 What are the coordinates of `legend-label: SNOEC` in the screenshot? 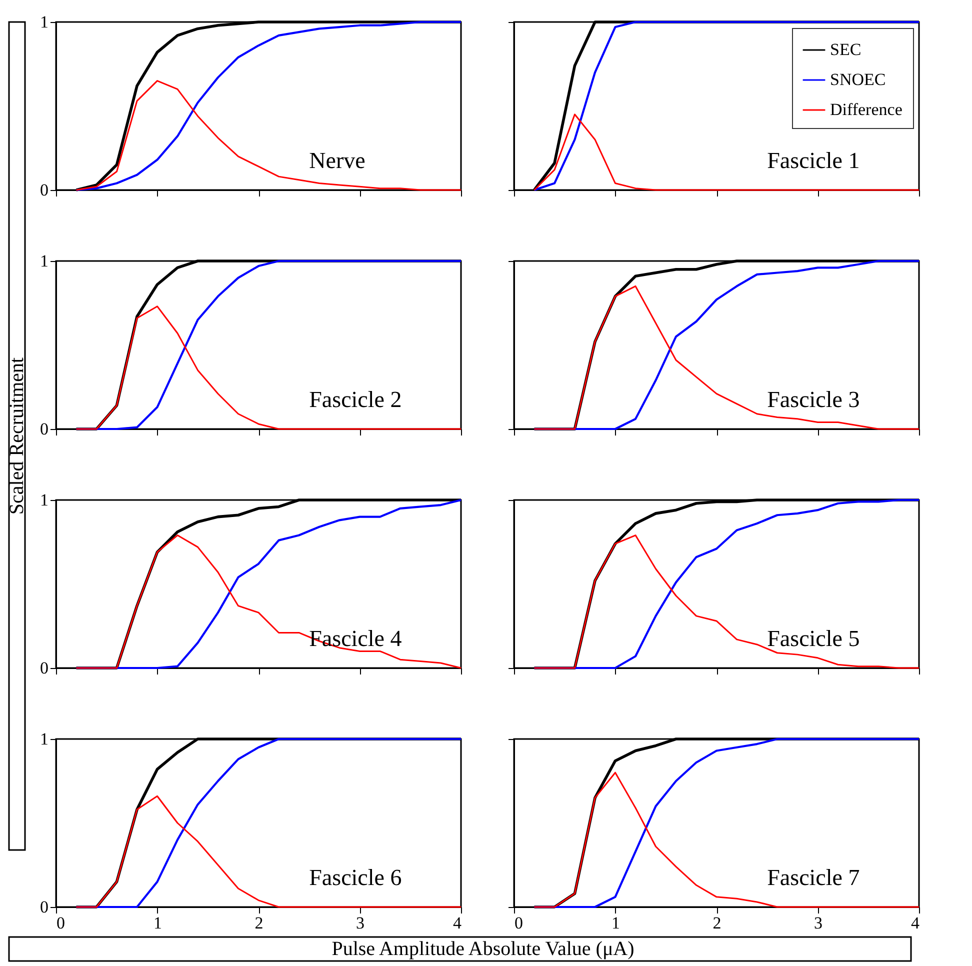 It's located at (858, 79).